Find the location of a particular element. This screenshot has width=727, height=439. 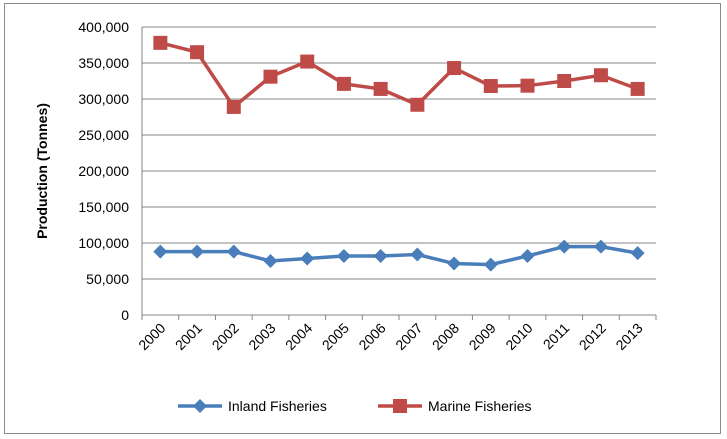

x-tick-label: 2012 is located at coordinates (592, 336).